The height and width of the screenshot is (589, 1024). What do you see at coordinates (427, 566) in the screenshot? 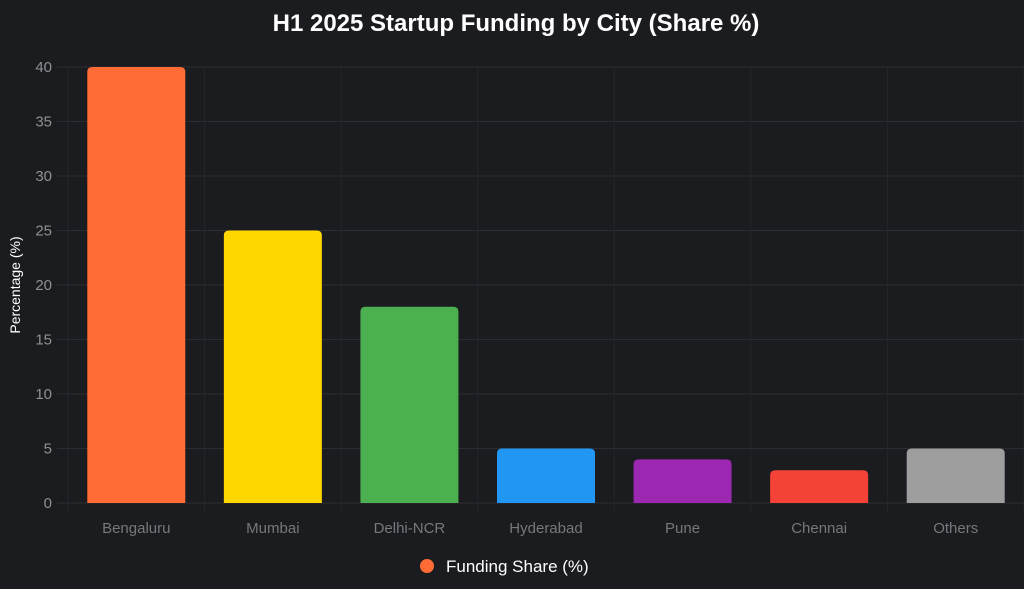
I see `legend-marker` at bounding box center [427, 566].